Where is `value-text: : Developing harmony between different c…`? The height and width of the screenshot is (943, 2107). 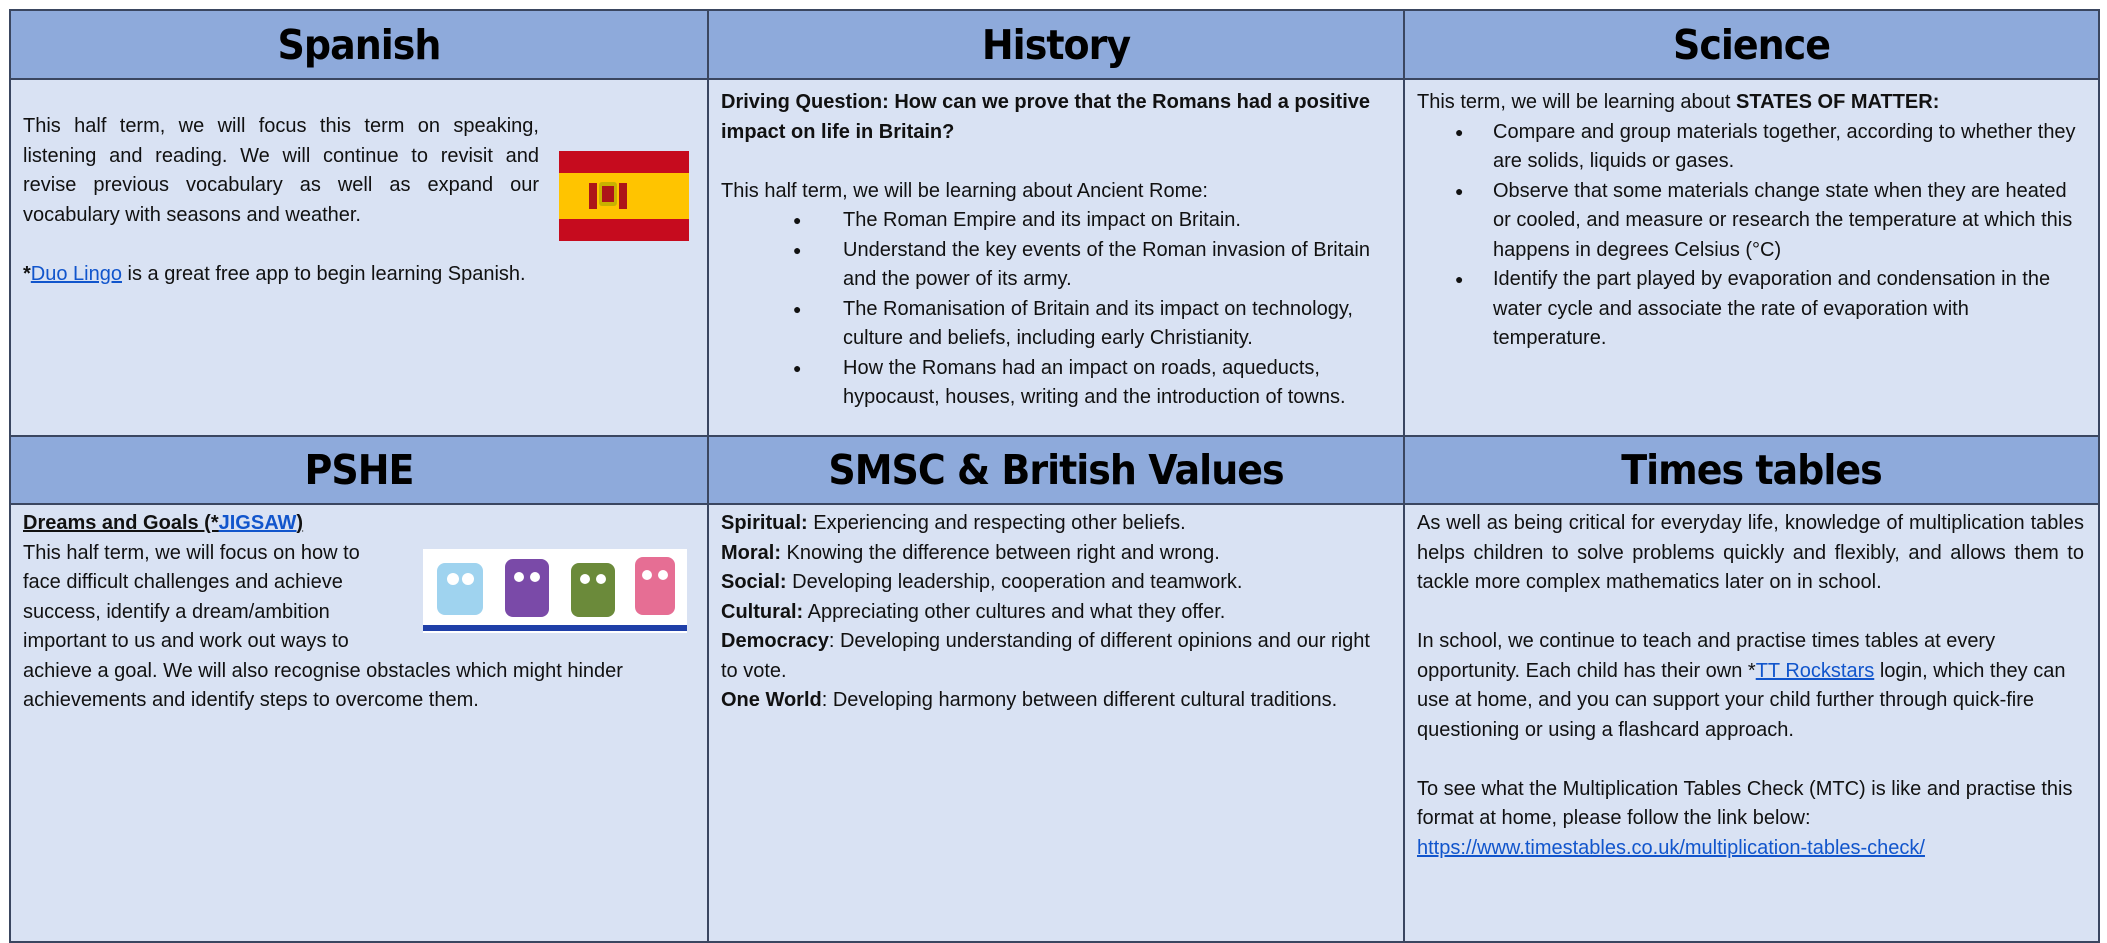
value-text: : Developing harmony between different c… is located at coordinates (1079, 700).